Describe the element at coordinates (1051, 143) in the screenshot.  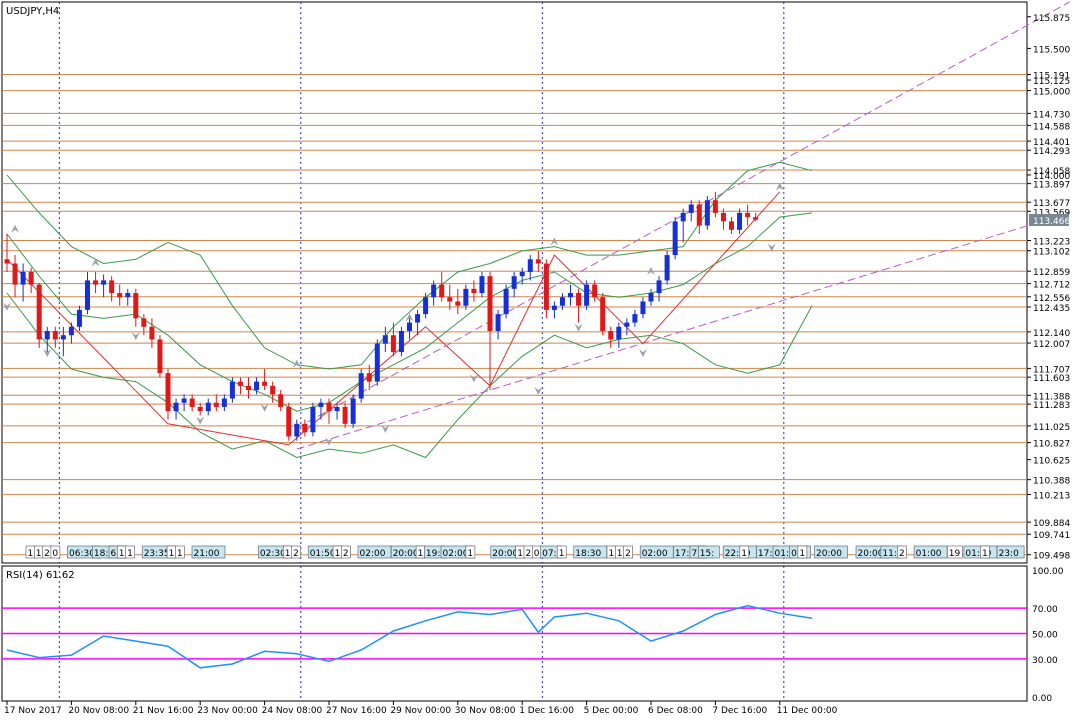
I see `price-axis-label: 114.401` at that location.